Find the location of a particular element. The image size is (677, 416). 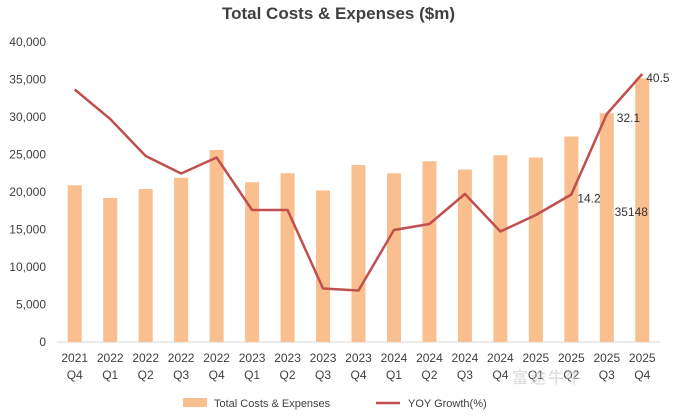

y-tick-label: 30,000 is located at coordinates (27, 117).